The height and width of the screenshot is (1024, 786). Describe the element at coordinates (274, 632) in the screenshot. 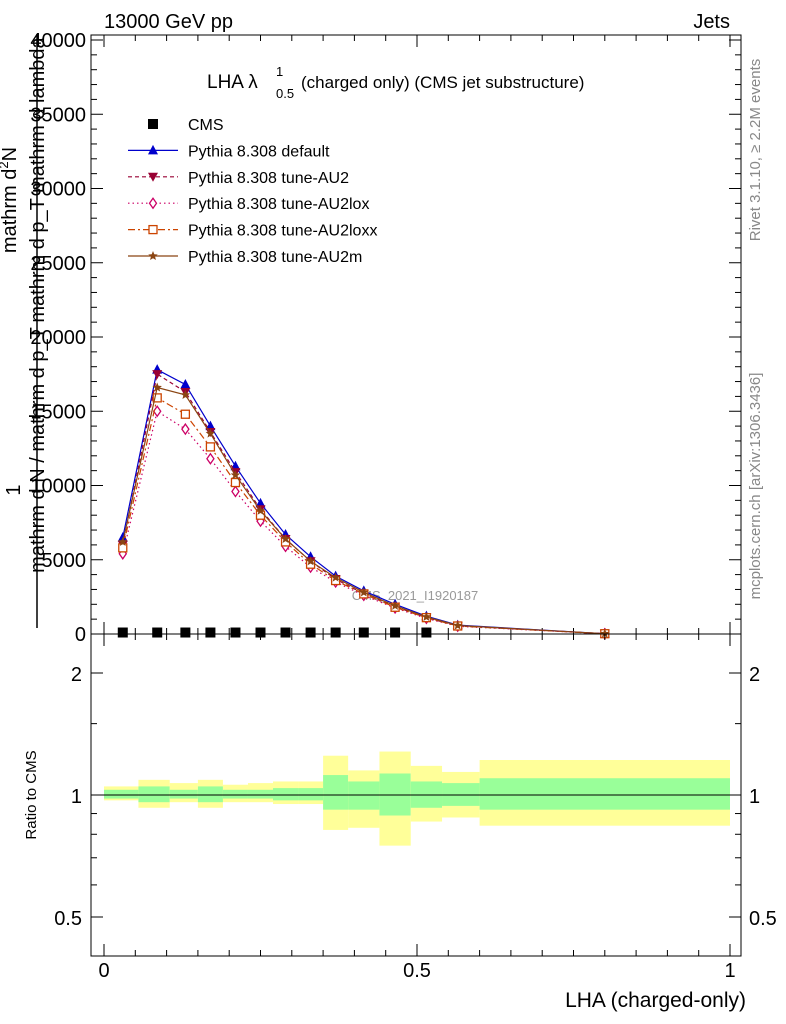

I see `series-cms` at that location.